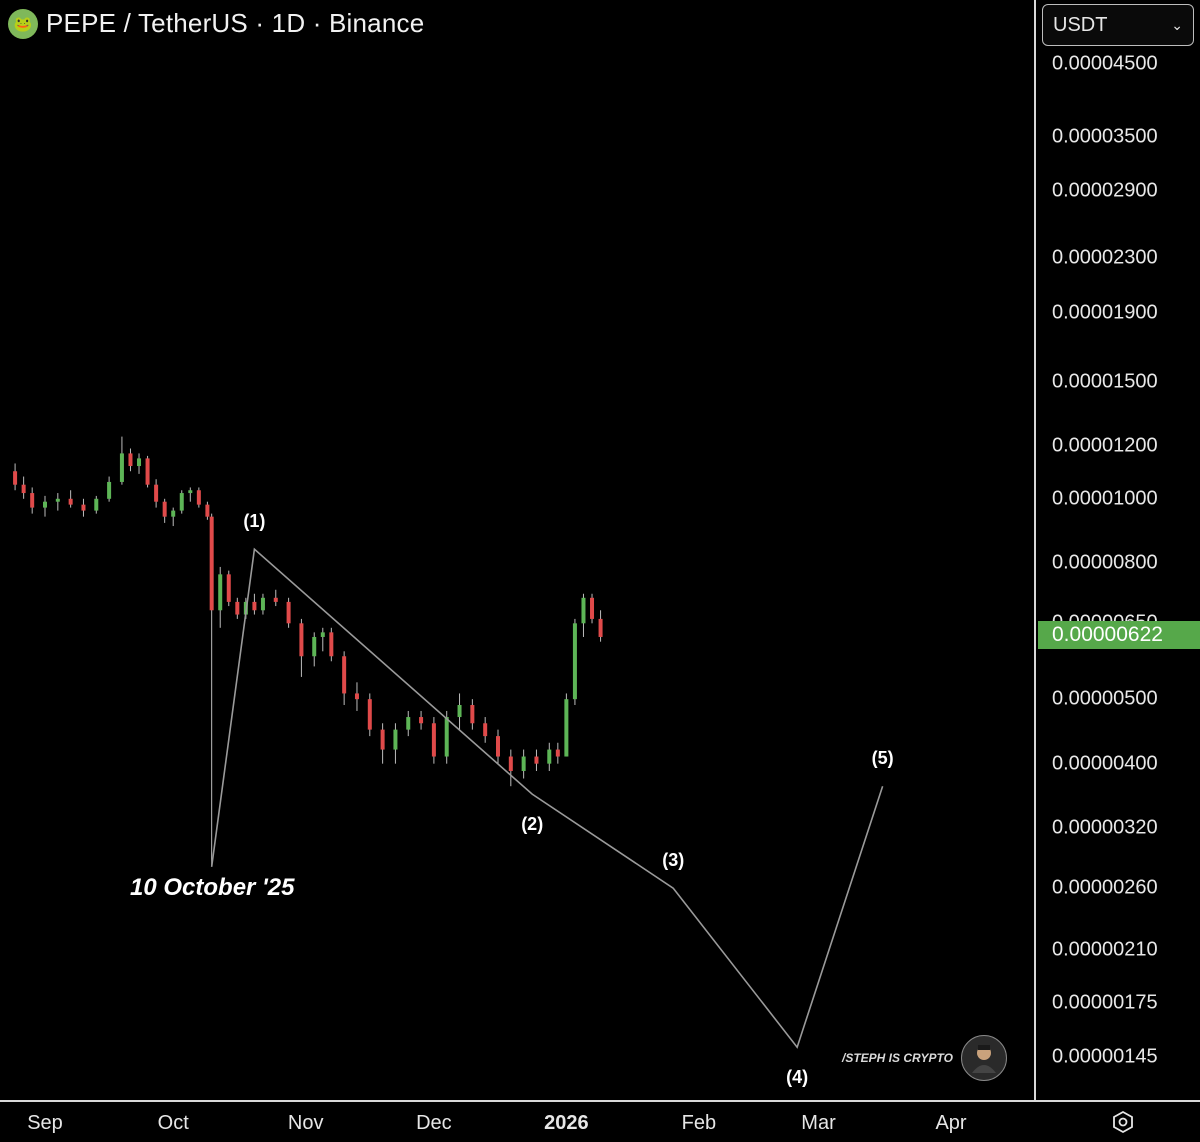  I want to click on wave-label: (2), so click(532, 824).